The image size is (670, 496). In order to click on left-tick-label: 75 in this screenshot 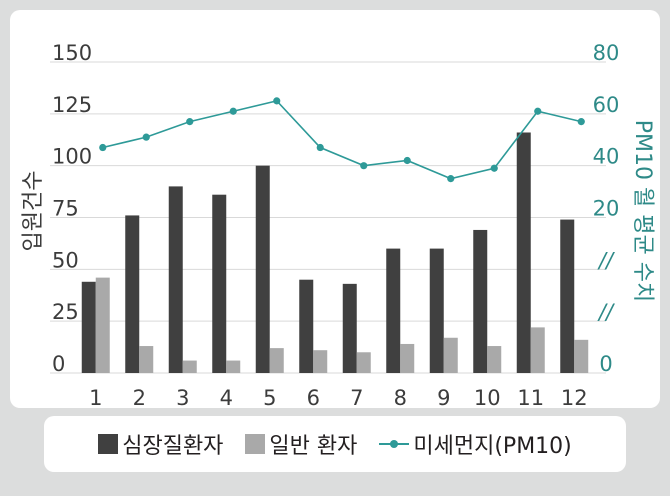, I will do `click(65, 209)`.